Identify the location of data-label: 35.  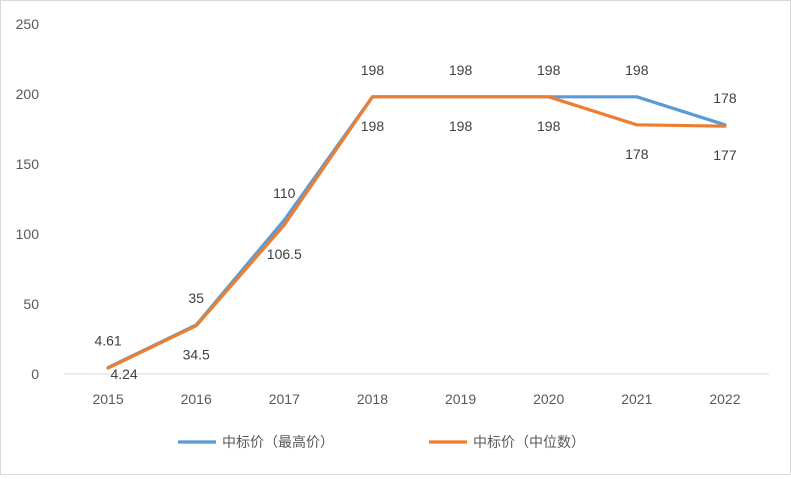
(196, 298).